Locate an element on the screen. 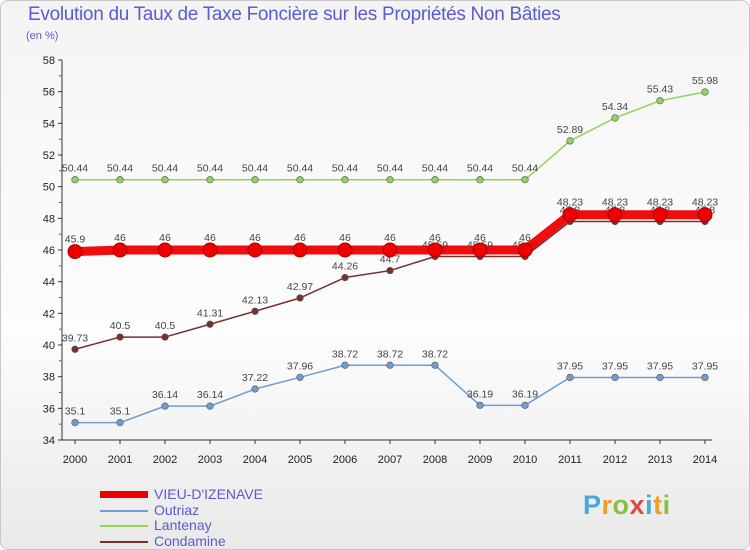 The height and width of the screenshot is (550, 750). y-tick-label: 56 is located at coordinates (49, 93).